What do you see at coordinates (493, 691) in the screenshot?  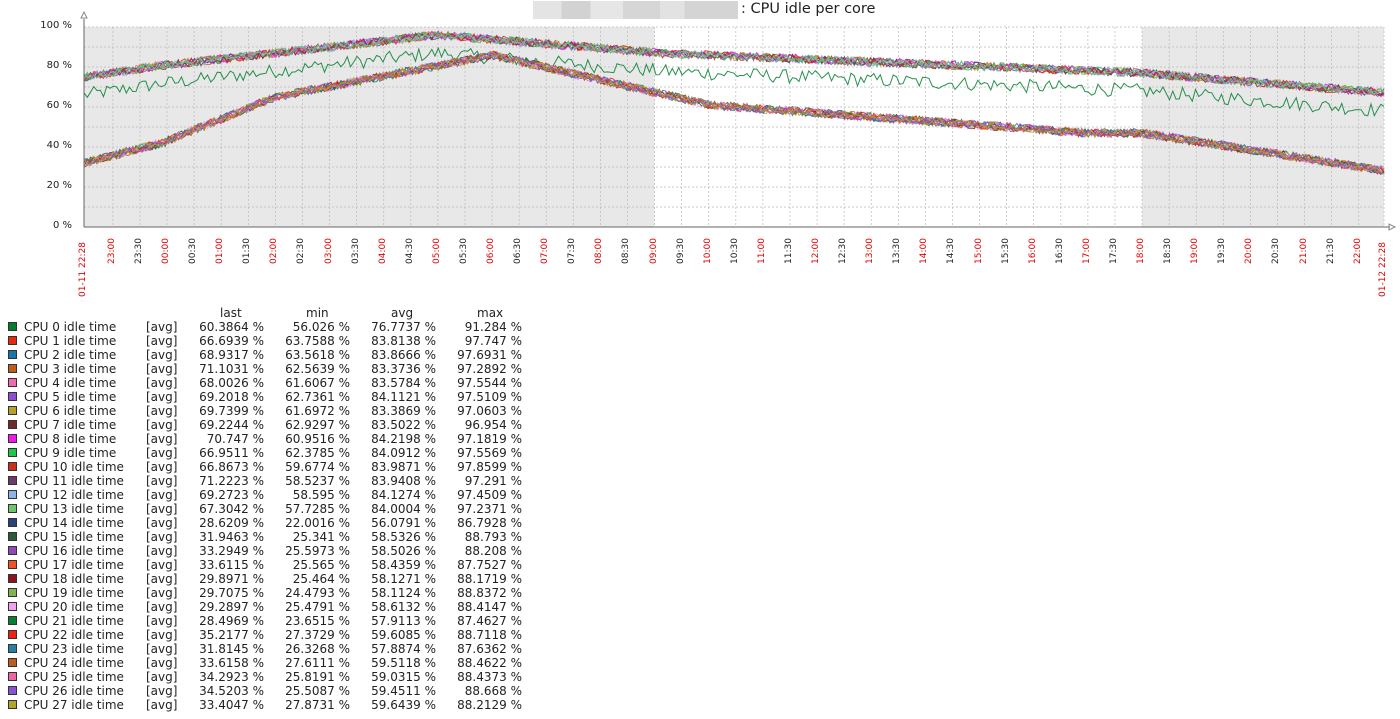 I see `legend-max: 88.668 %` at bounding box center [493, 691].